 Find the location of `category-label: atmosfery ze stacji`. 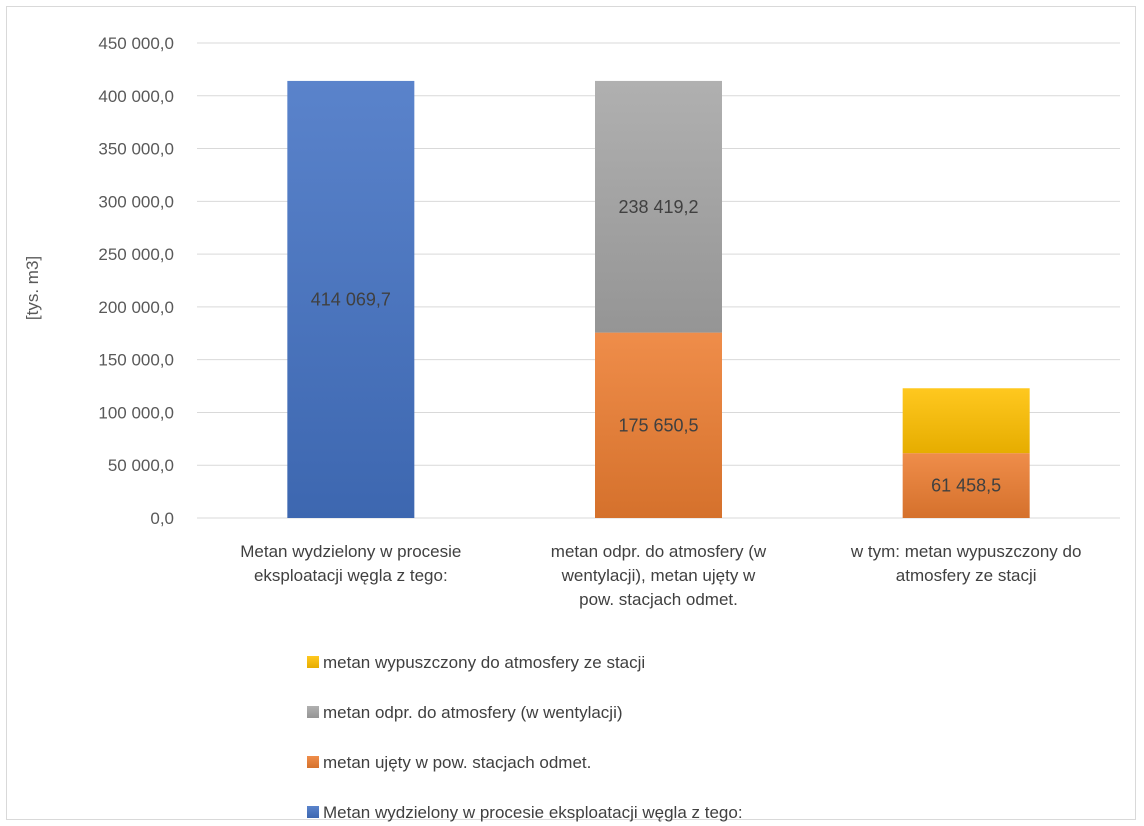

category-label: atmosfery ze stacji is located at coordinates (966, 575).